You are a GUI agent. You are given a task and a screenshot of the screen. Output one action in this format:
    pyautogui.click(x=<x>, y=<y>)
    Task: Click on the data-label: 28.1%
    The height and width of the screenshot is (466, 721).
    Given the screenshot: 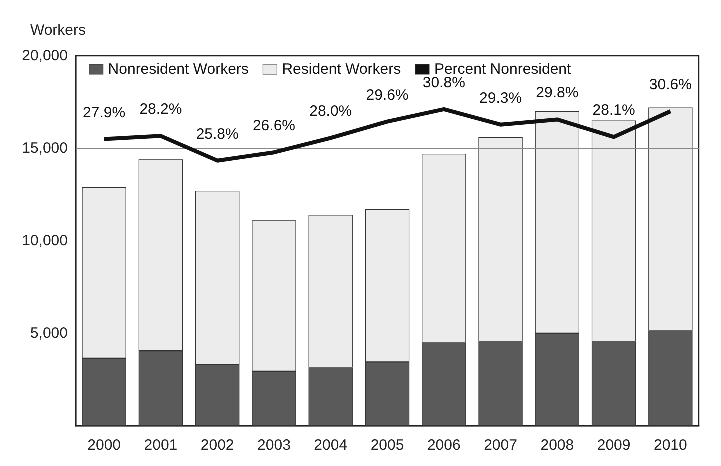 What is the action you would take?
    pyautogui.click(x=614, y=111)
    